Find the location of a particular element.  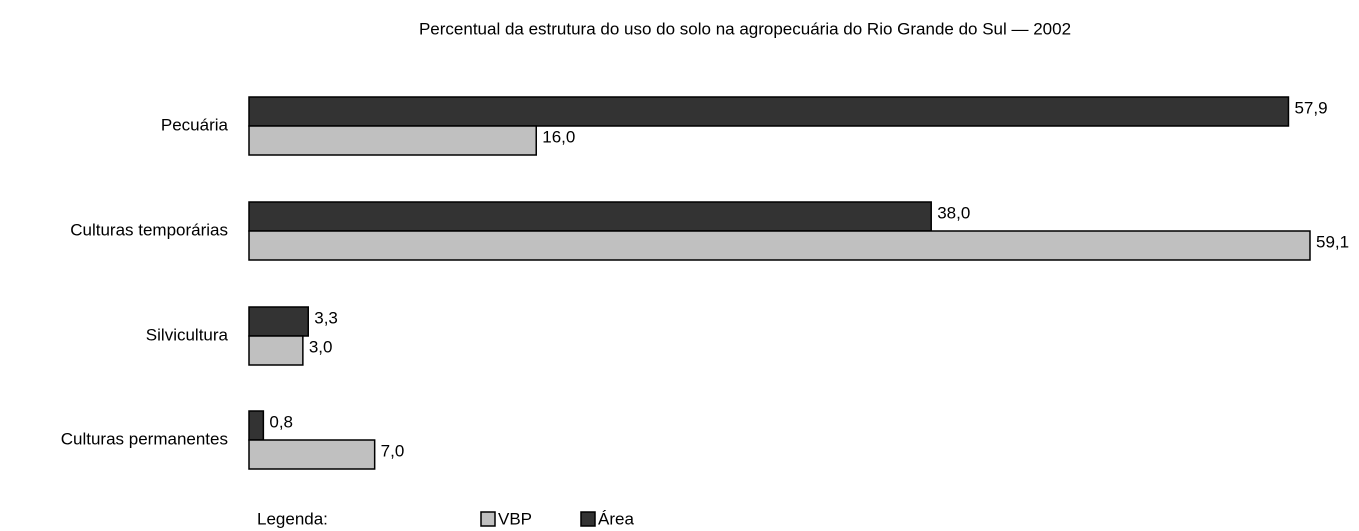

legend-label: Área is located at coordinates (616, 518).